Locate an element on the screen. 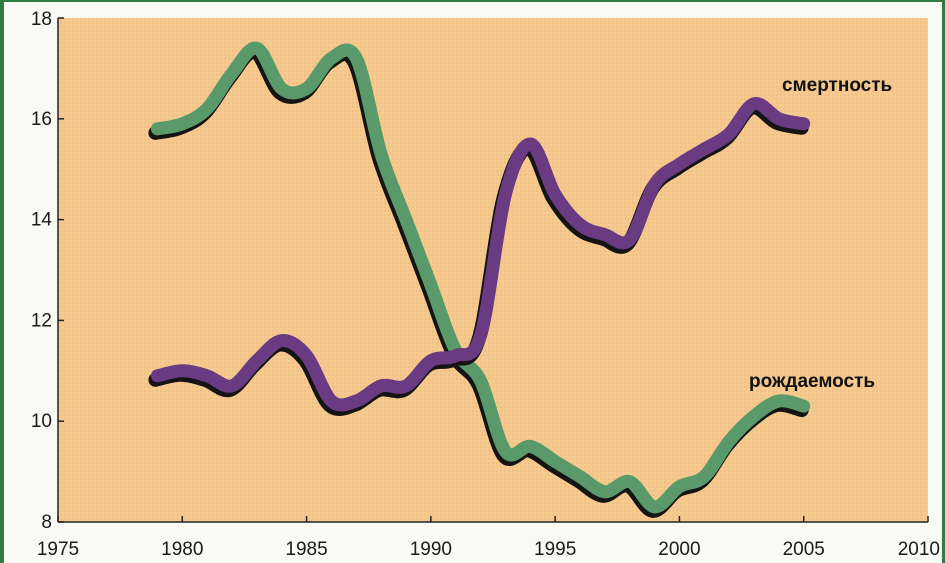 The height and width of the screenshot is (563, 945). series-label: смертность is located at coordinates (837, 85).